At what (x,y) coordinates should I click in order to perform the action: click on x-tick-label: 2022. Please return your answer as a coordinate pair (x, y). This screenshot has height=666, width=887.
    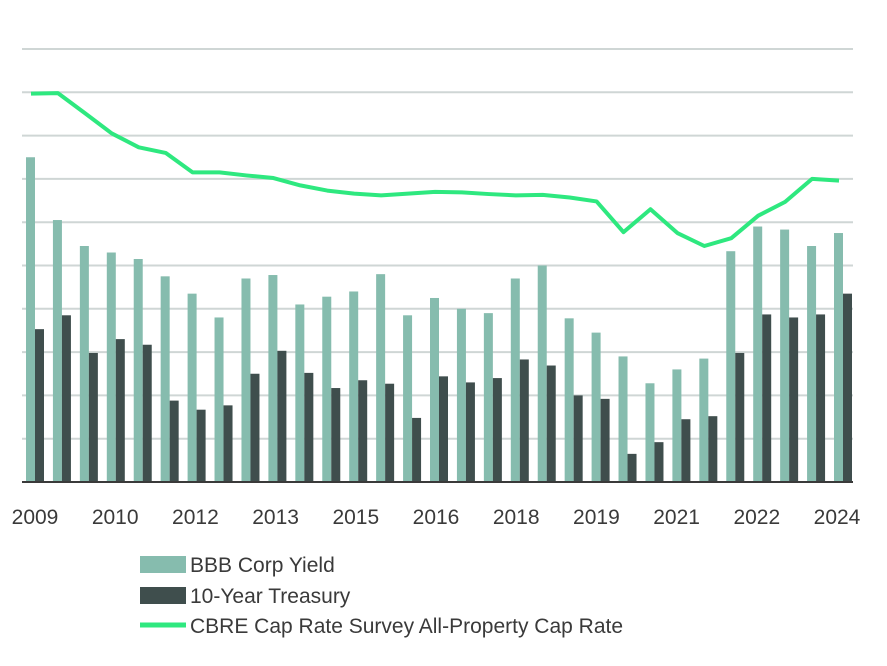
    Looking at the image, I should click on (756, 517).